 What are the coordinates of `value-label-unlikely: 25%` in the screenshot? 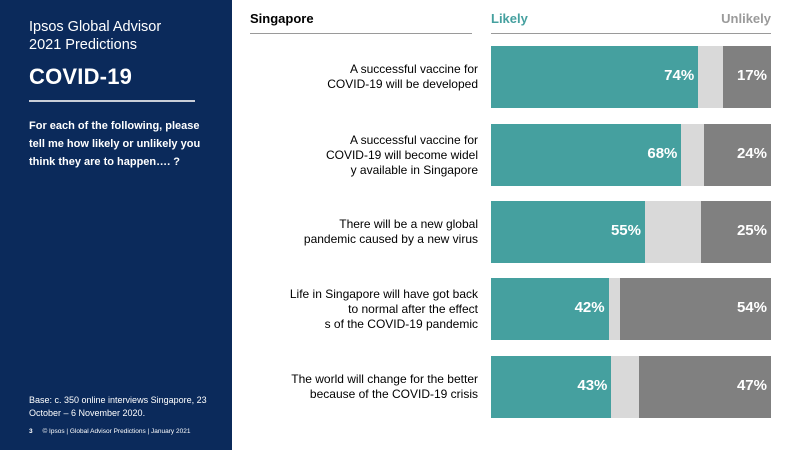 It's located at (751, 230).